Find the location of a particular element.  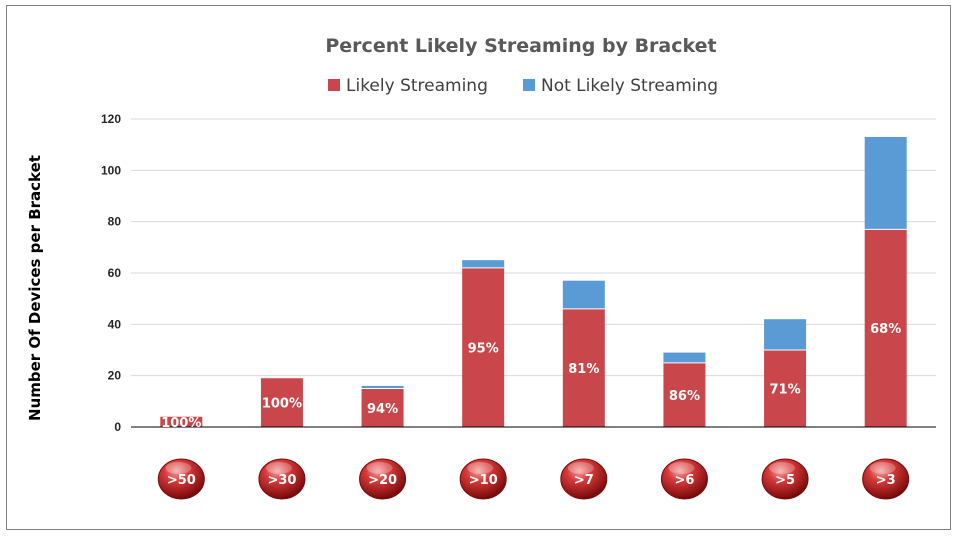

category-badge: >3 is located at coordinates (886, 479).